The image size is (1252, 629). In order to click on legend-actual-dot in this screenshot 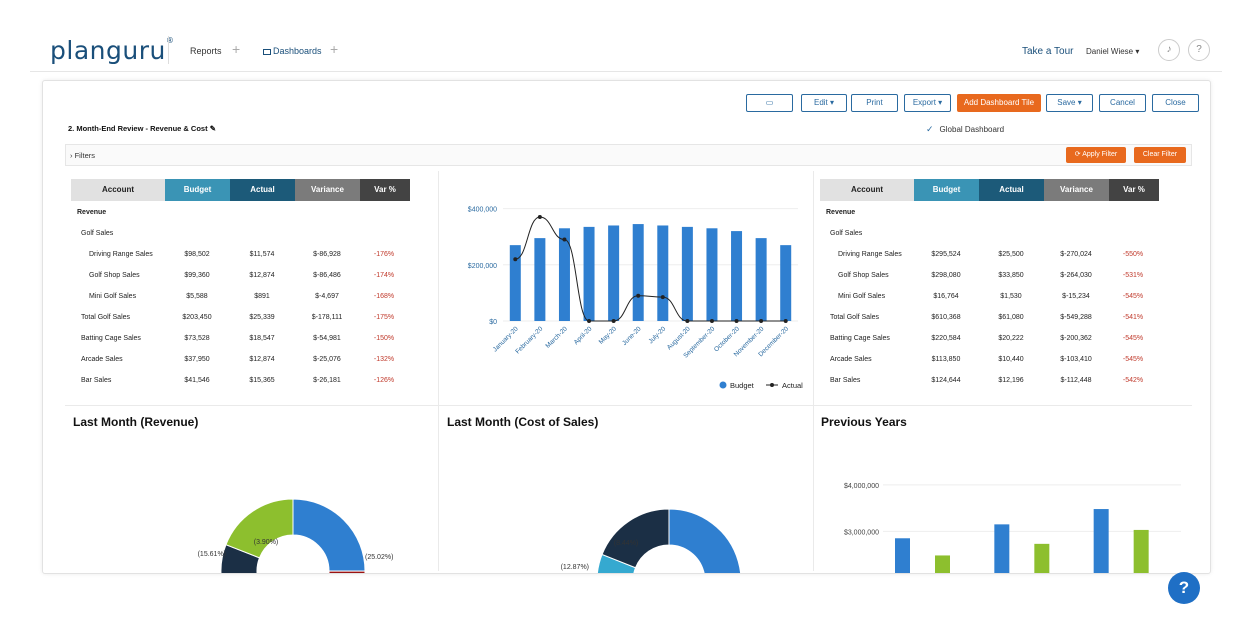, I will do `click(772, 385)`.